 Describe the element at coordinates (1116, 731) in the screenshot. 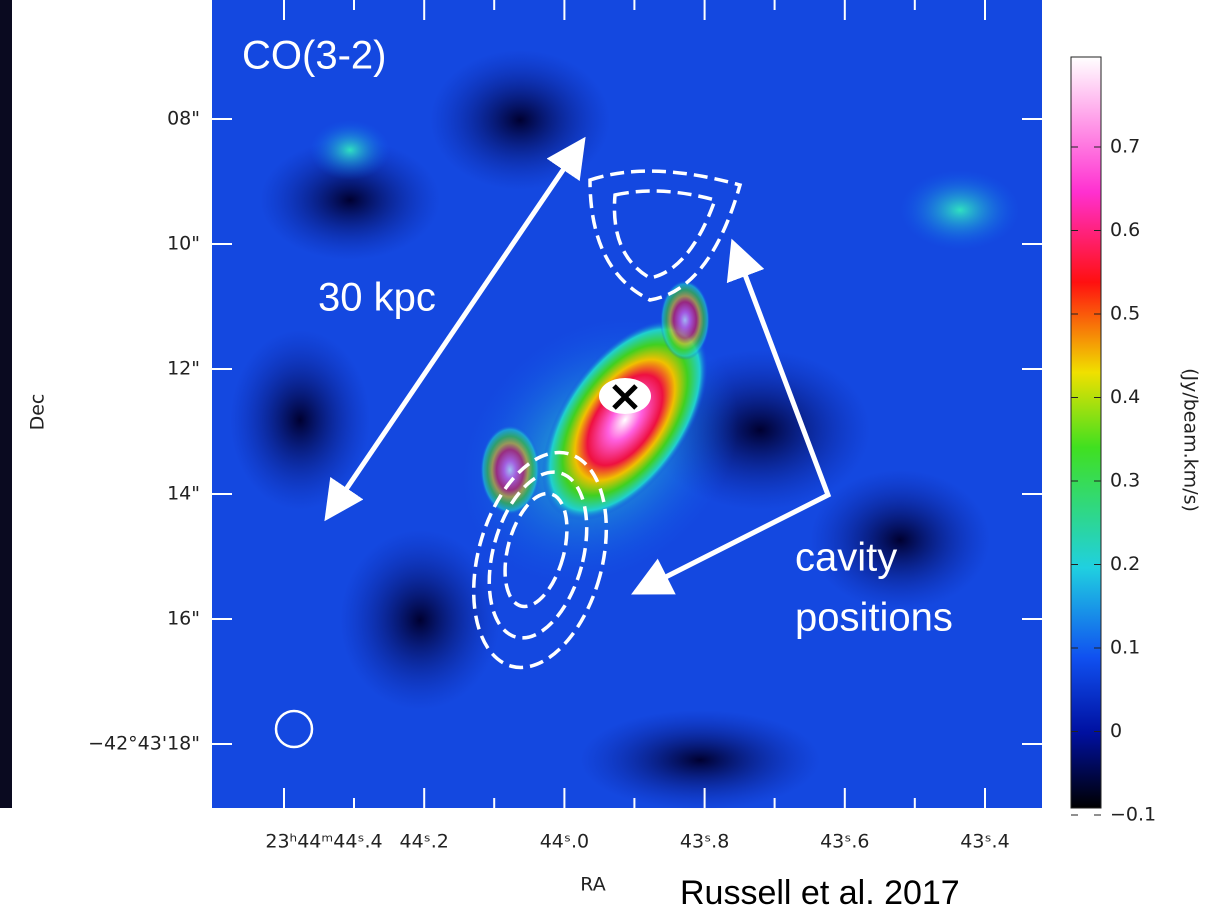

I see `colorbar-tick-label: 0` at that location.